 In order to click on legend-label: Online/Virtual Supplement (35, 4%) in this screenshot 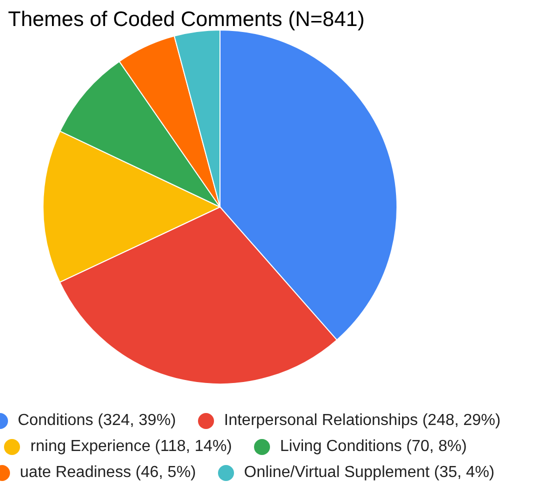, I will do `click(369, 473)`.